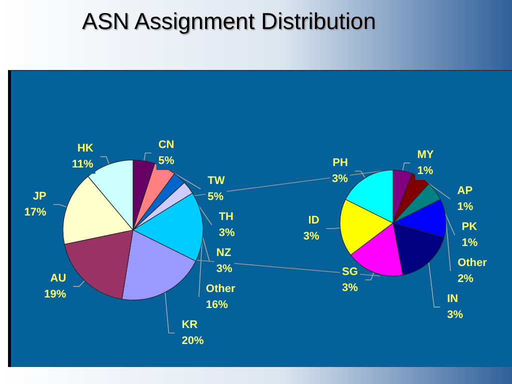 The width and height of the screenshot is (512, 384). Describe the element at coordinates (55, 294) in the screenshot. I see `data-label: 19%` at that location.